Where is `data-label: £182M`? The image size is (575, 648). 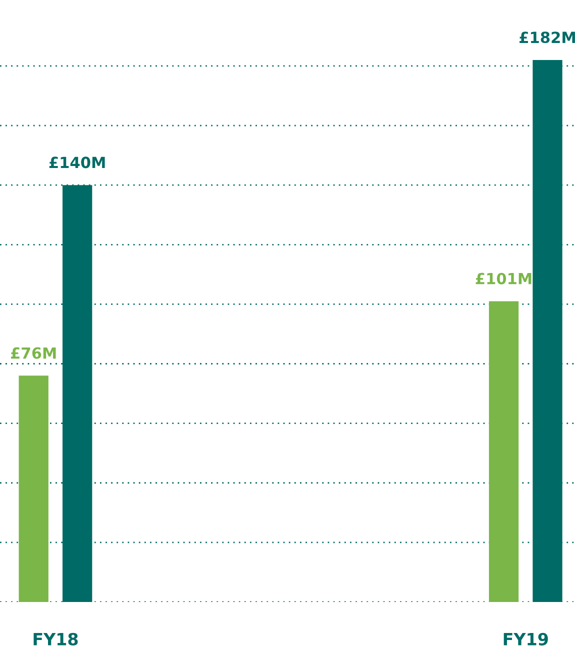
data-label: £182M is located at coordinates (547, 38).